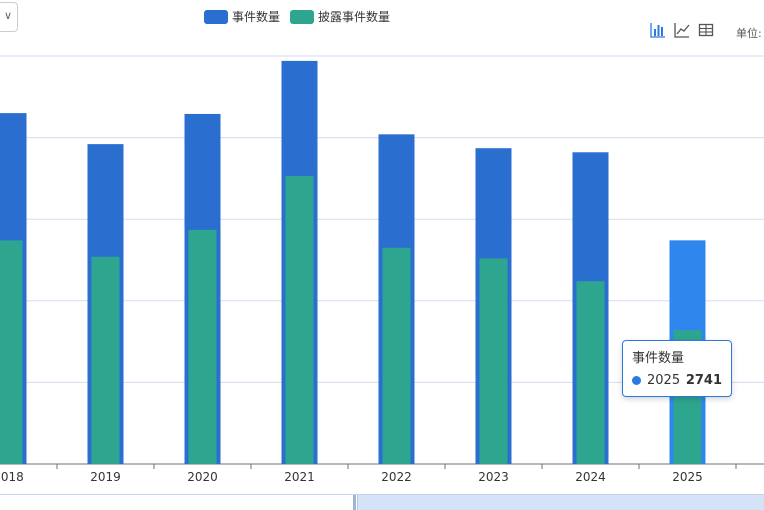 The width and height of the screenshot is (764, 510). Describe the element at coordinates (493, 477) in the screenshot. I see `x-tick-label-2023: 2023` at that location.